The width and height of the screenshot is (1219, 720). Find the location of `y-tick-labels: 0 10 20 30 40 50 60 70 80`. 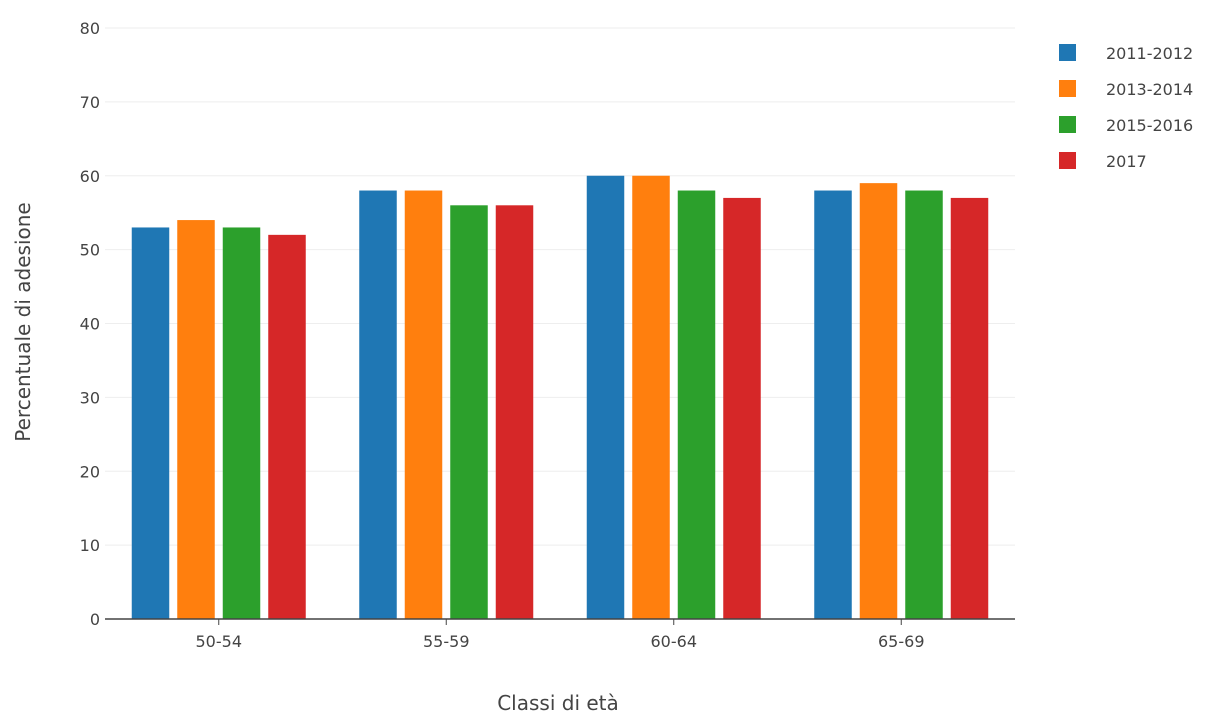

y-tick-labels: 0 10 20 30 40 50 60 70 80 is located at coordinates (90, 324).